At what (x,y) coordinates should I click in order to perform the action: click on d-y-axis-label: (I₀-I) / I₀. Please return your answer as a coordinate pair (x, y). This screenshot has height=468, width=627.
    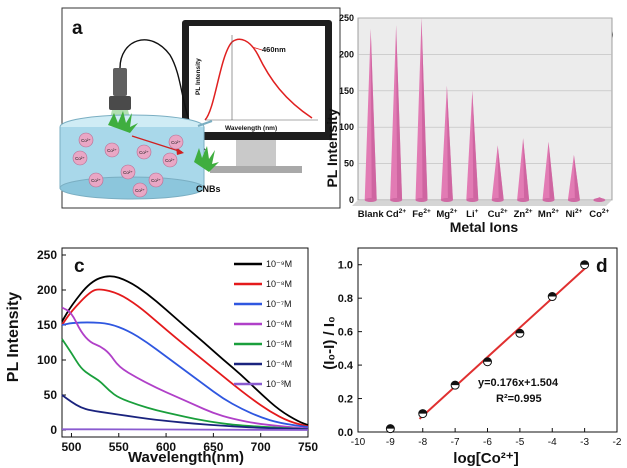
    Looking at the image, I should click on (329, 343).